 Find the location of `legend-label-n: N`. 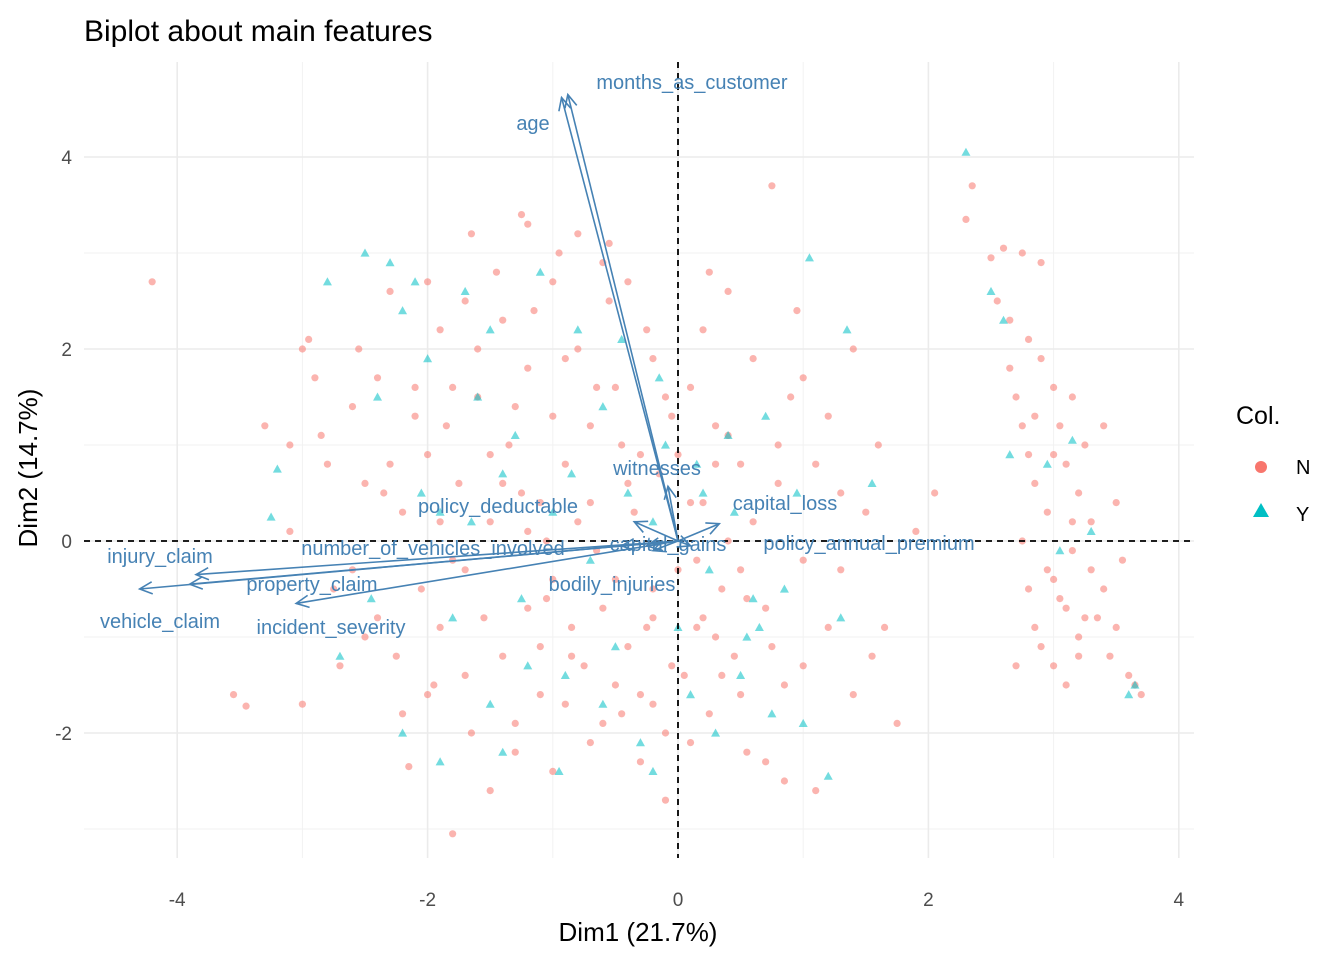

legend-label-n: N is located at coordinates (1303, 468).